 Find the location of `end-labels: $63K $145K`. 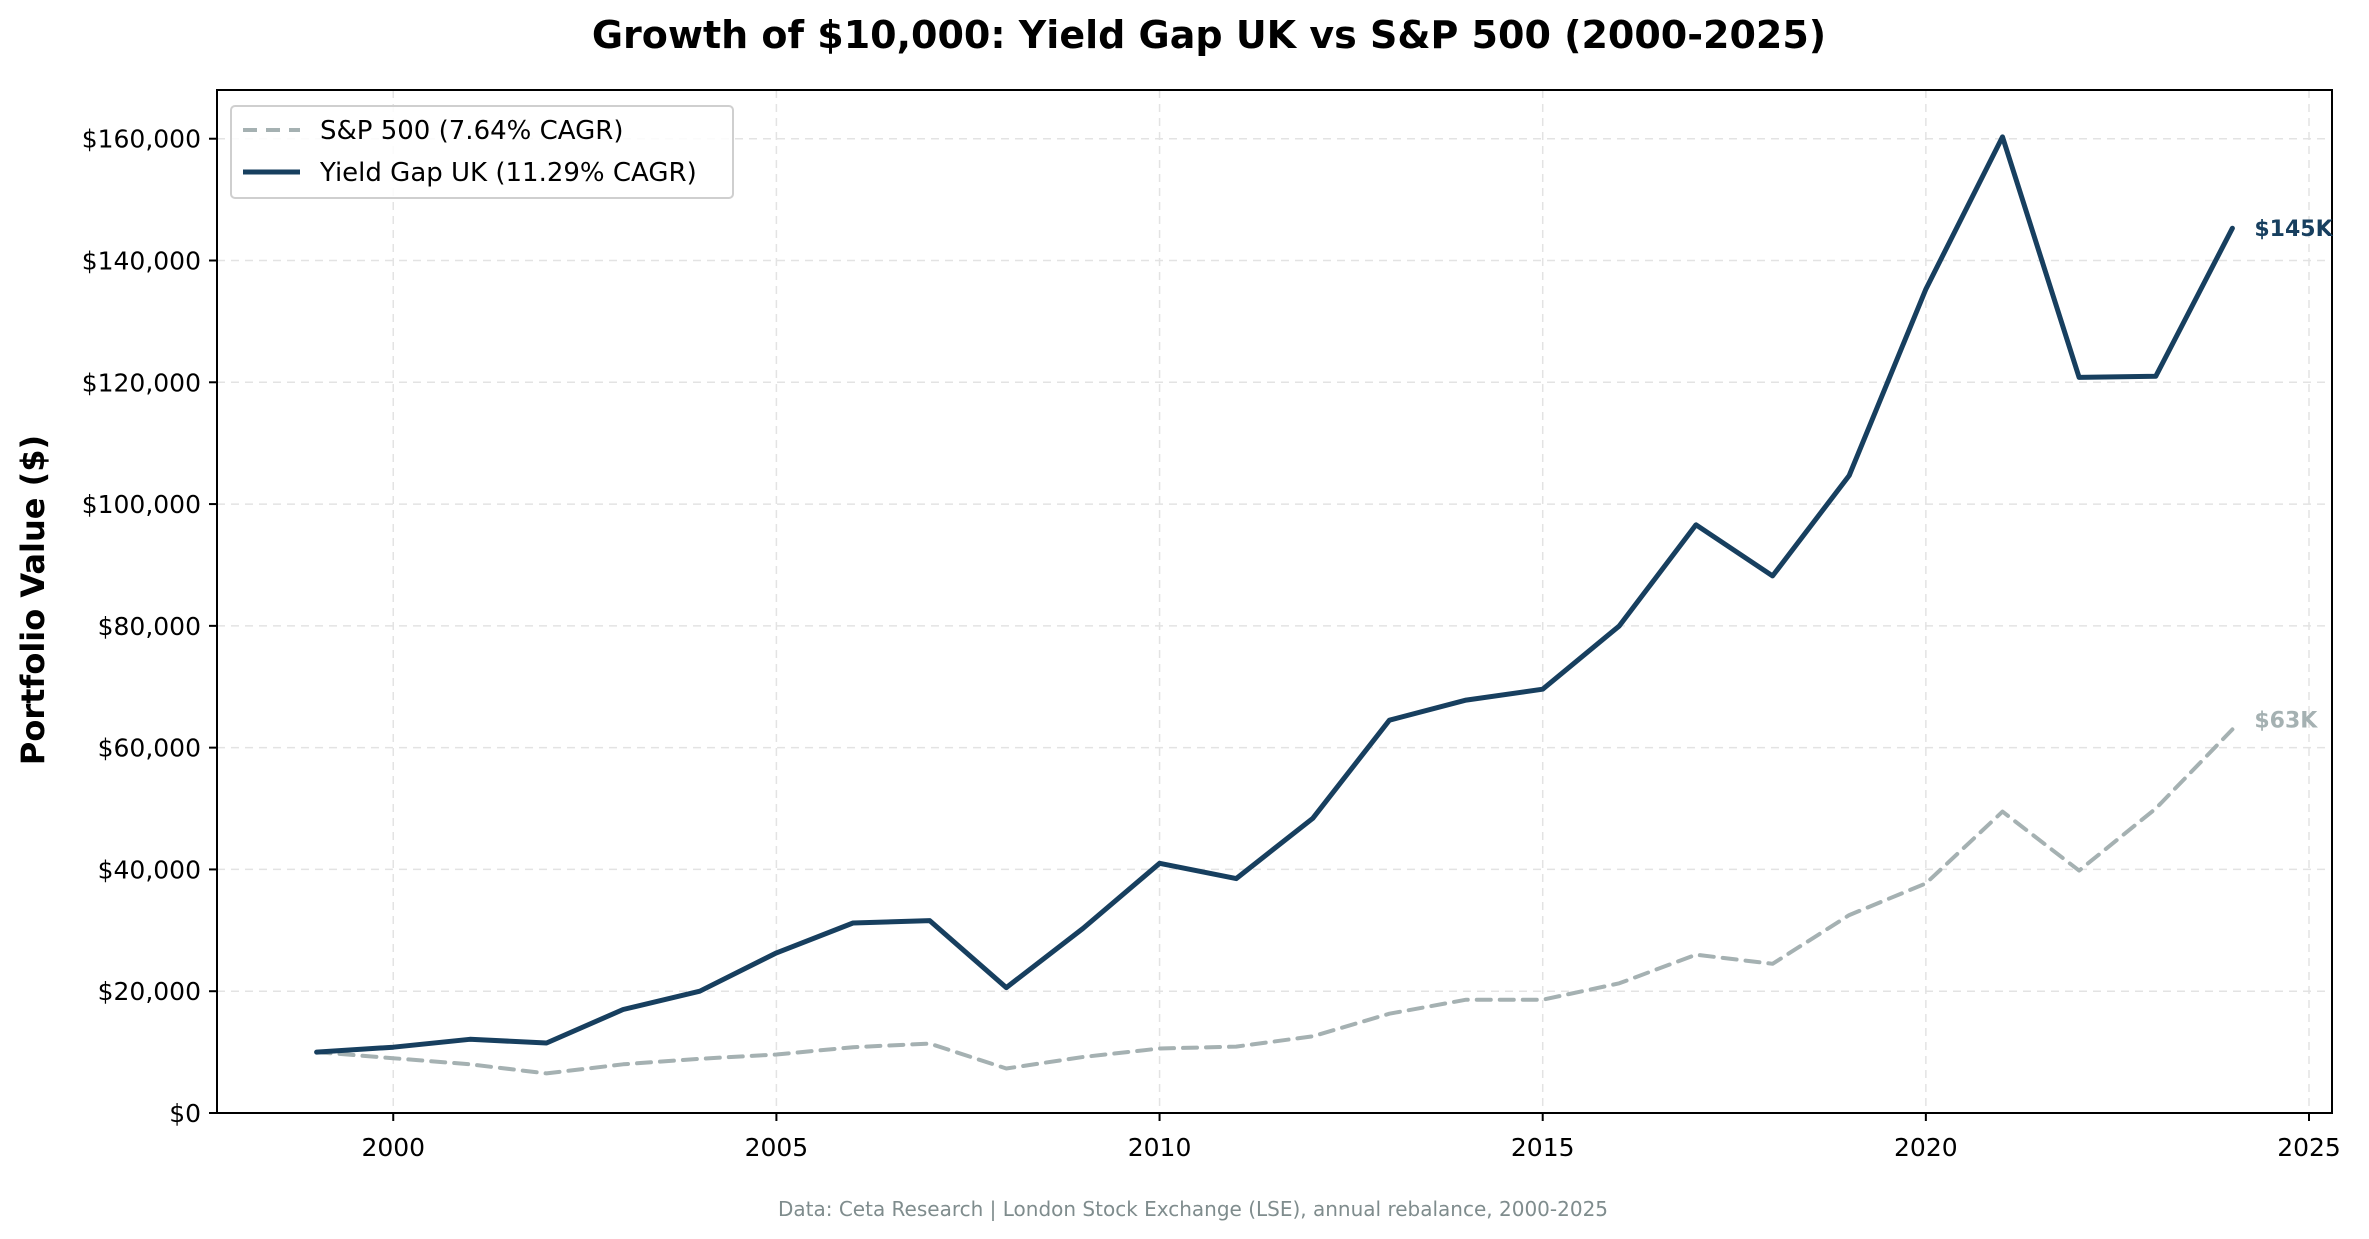

end-labels: $63K $145K is located at coordinates (2293, 475).